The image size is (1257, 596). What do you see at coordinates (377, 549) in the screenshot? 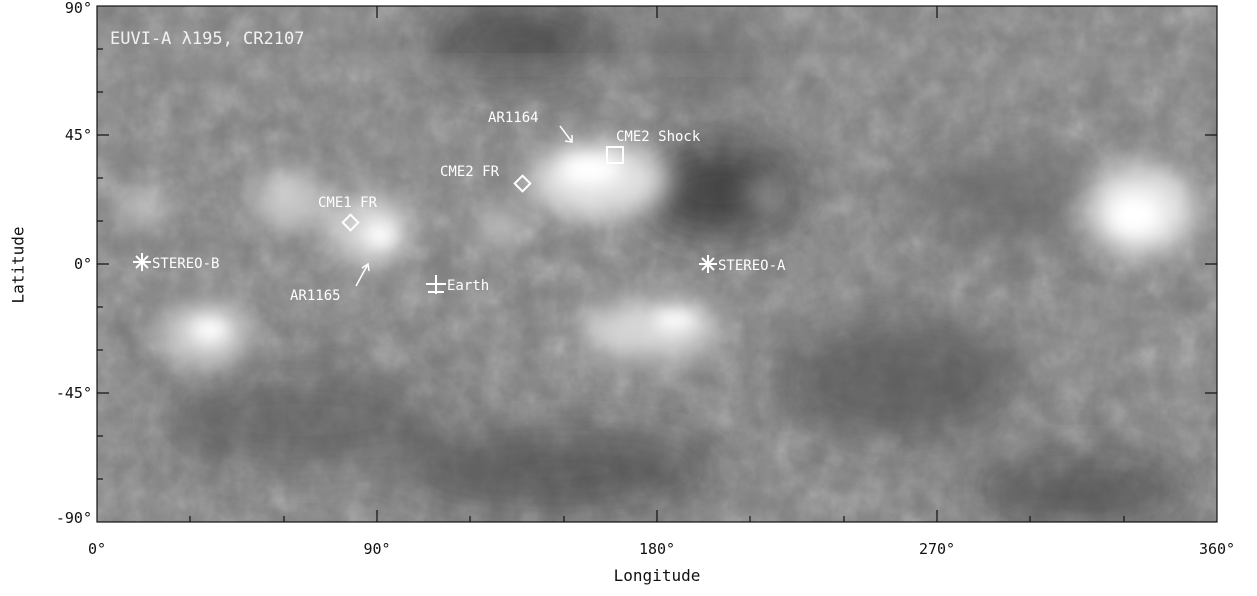
I see `x-tick-90: 90°` at bounding box center [377, 549].